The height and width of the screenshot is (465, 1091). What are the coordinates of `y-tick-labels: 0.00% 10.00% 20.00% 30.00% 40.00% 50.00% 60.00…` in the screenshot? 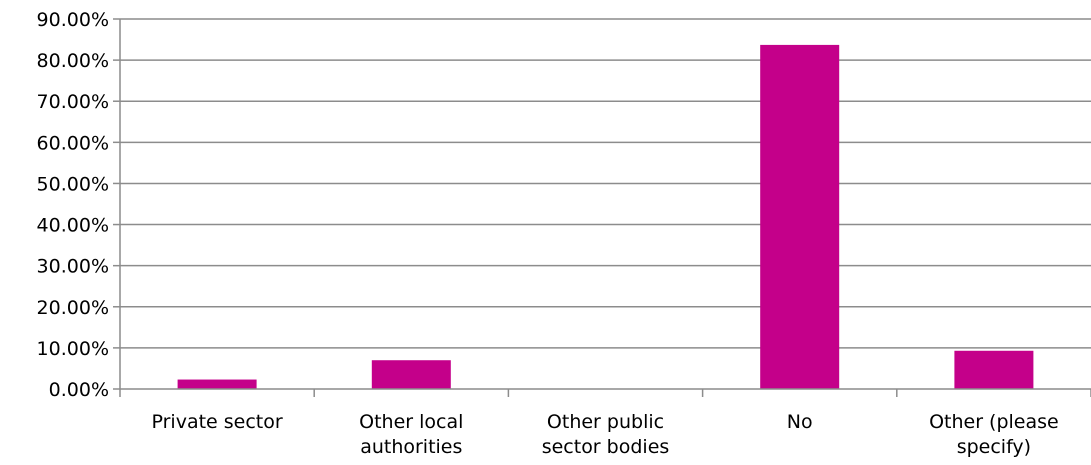 It's located at (73, 205).